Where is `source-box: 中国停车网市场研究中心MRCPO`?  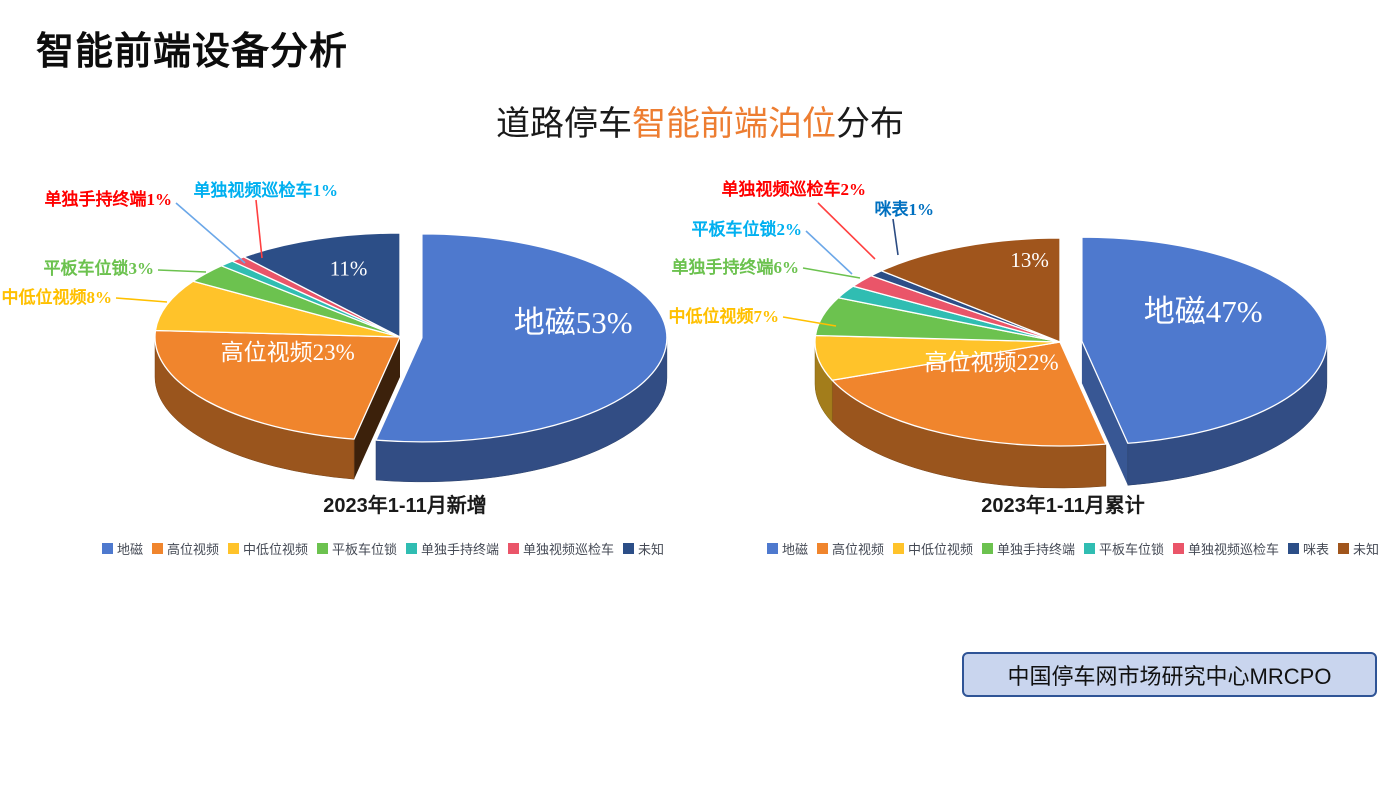
source-box: 中国停车网市场研究中心MRCPO is located at coordinates (1169, 674).